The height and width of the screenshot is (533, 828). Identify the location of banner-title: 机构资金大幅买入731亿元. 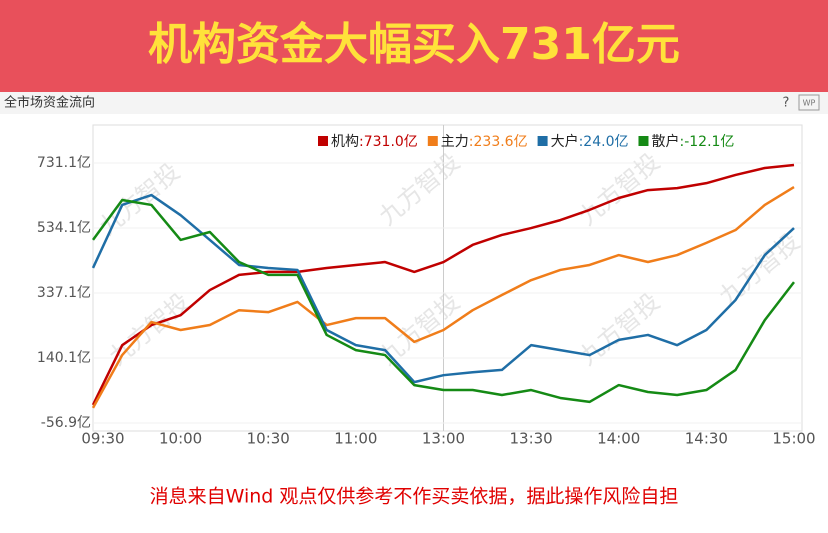
(414, 44).